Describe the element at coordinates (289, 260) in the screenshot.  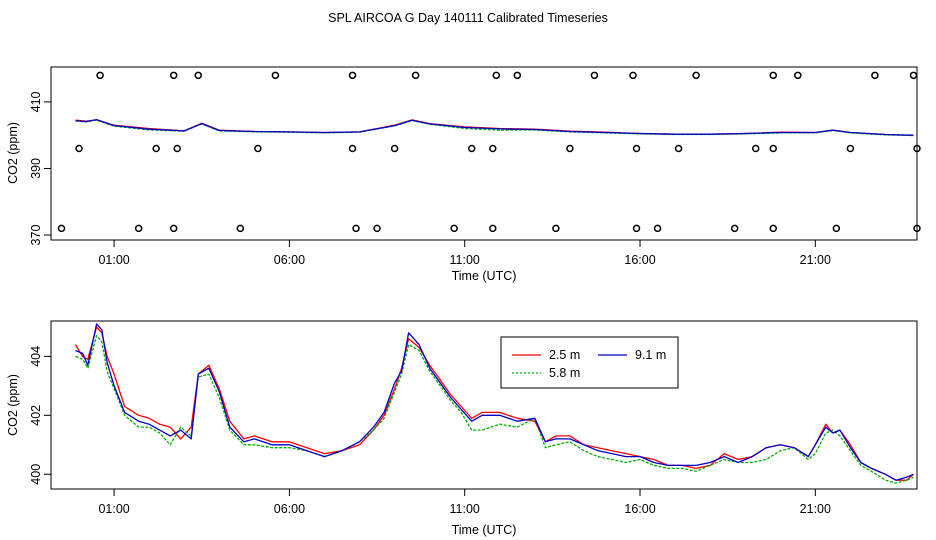
I see `top-x-tick-label: 06:00` at that location.